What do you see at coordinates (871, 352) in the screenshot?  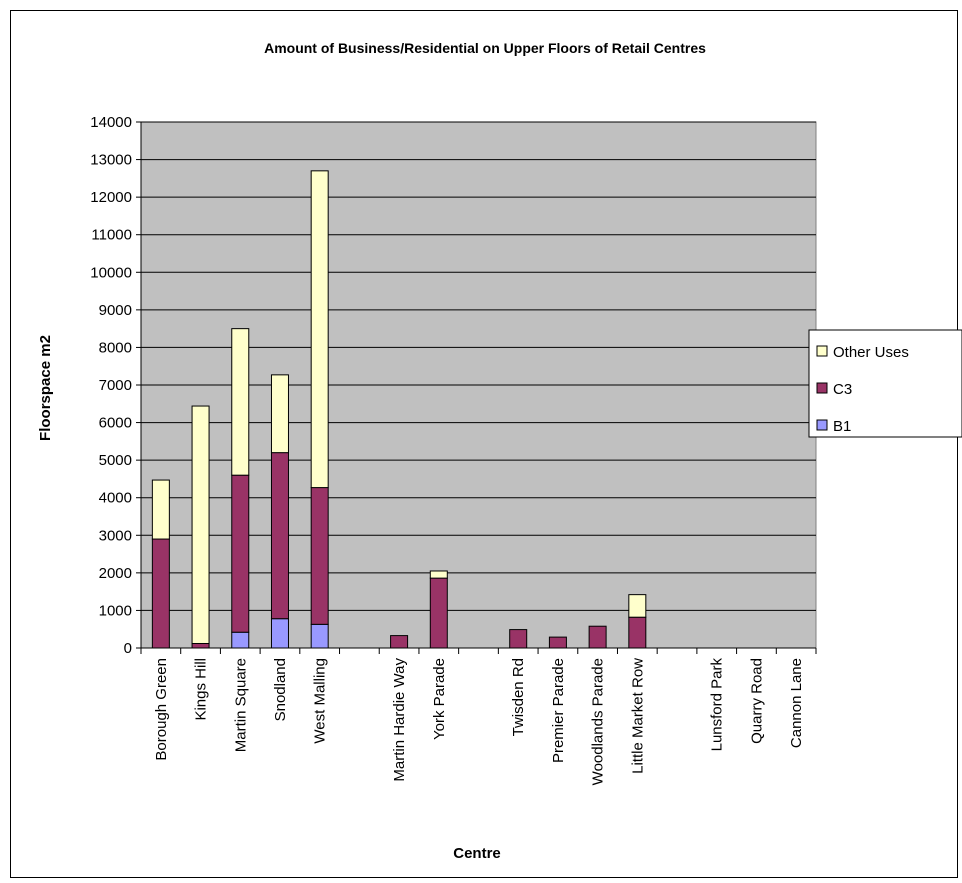 I see `legend-label-other-uses: Other Uses` at bounding box center [871, 352].